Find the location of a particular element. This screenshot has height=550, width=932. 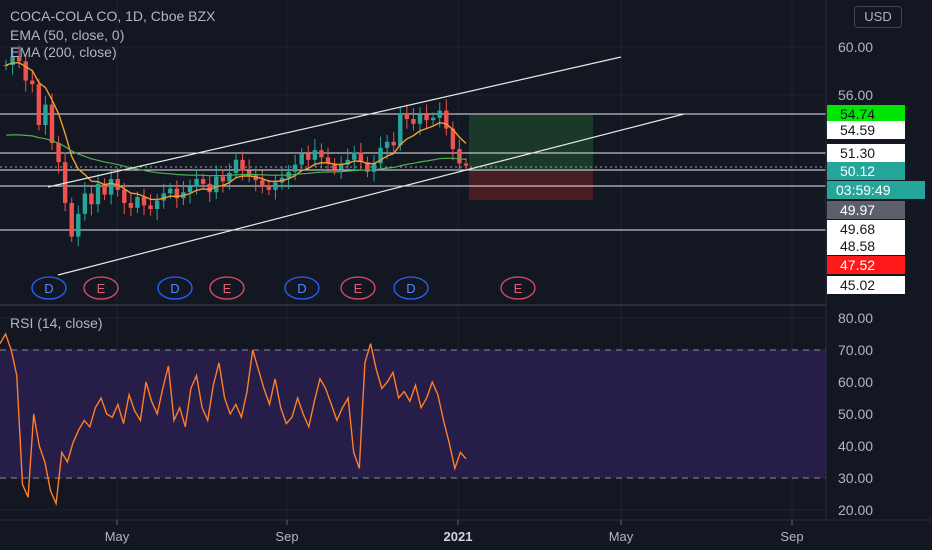

rsi-tick-label: 50.00 is located at coordinates (855, 414).